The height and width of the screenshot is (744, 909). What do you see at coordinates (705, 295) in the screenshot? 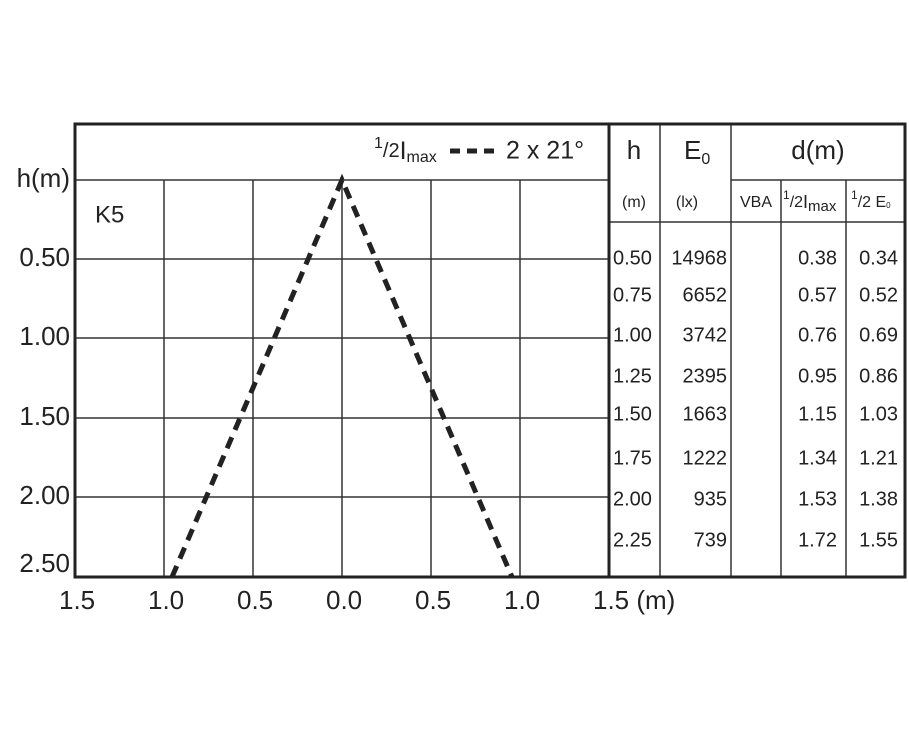
I see `table-cell: 6652` at bounding box center [705, 295].